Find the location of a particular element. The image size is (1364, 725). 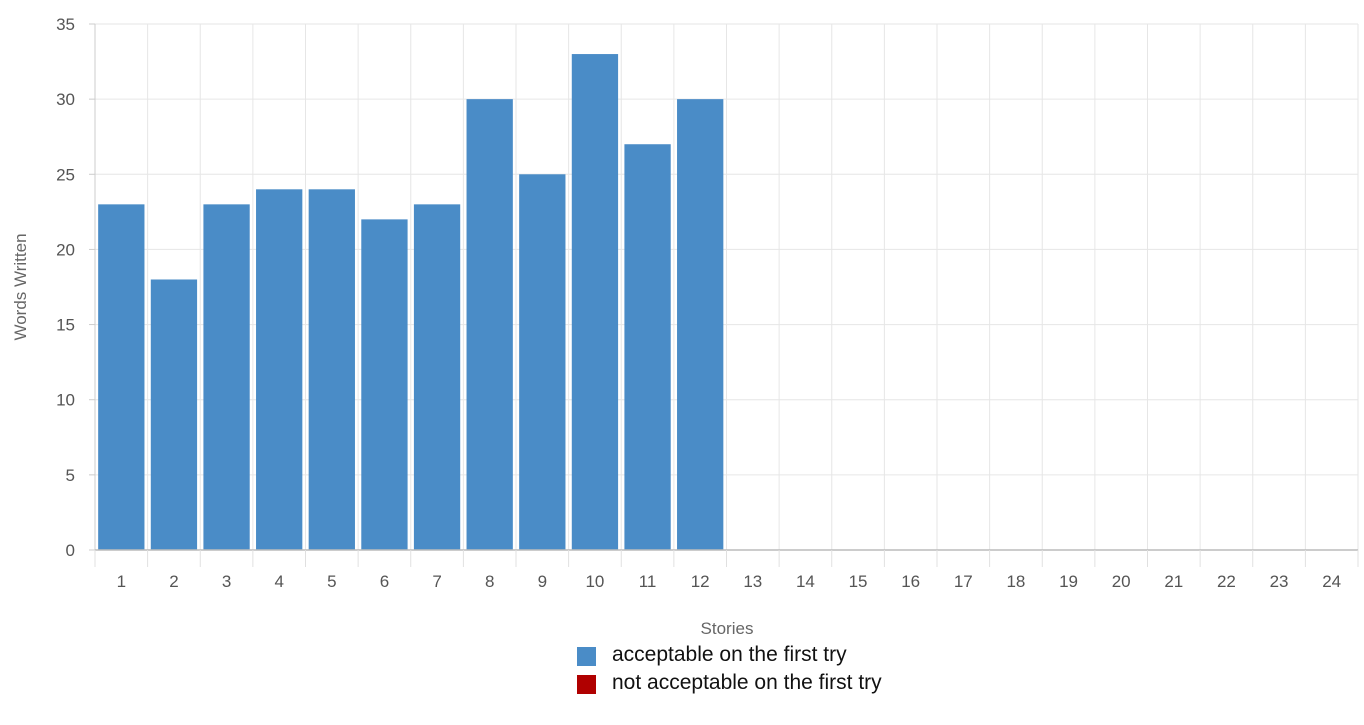

x-tick-label: 11 is located at coordinates (648, 581).